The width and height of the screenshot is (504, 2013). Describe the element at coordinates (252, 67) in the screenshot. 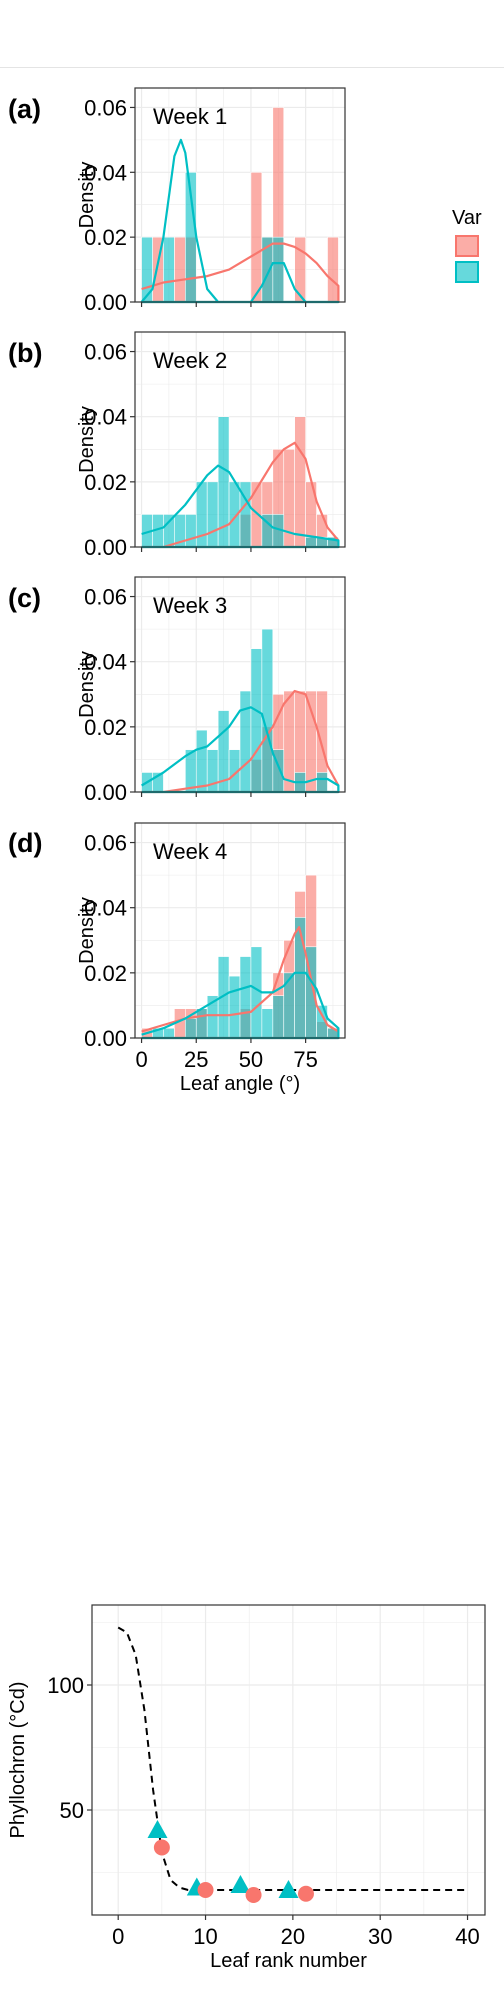

I see `top-divider` at that location.